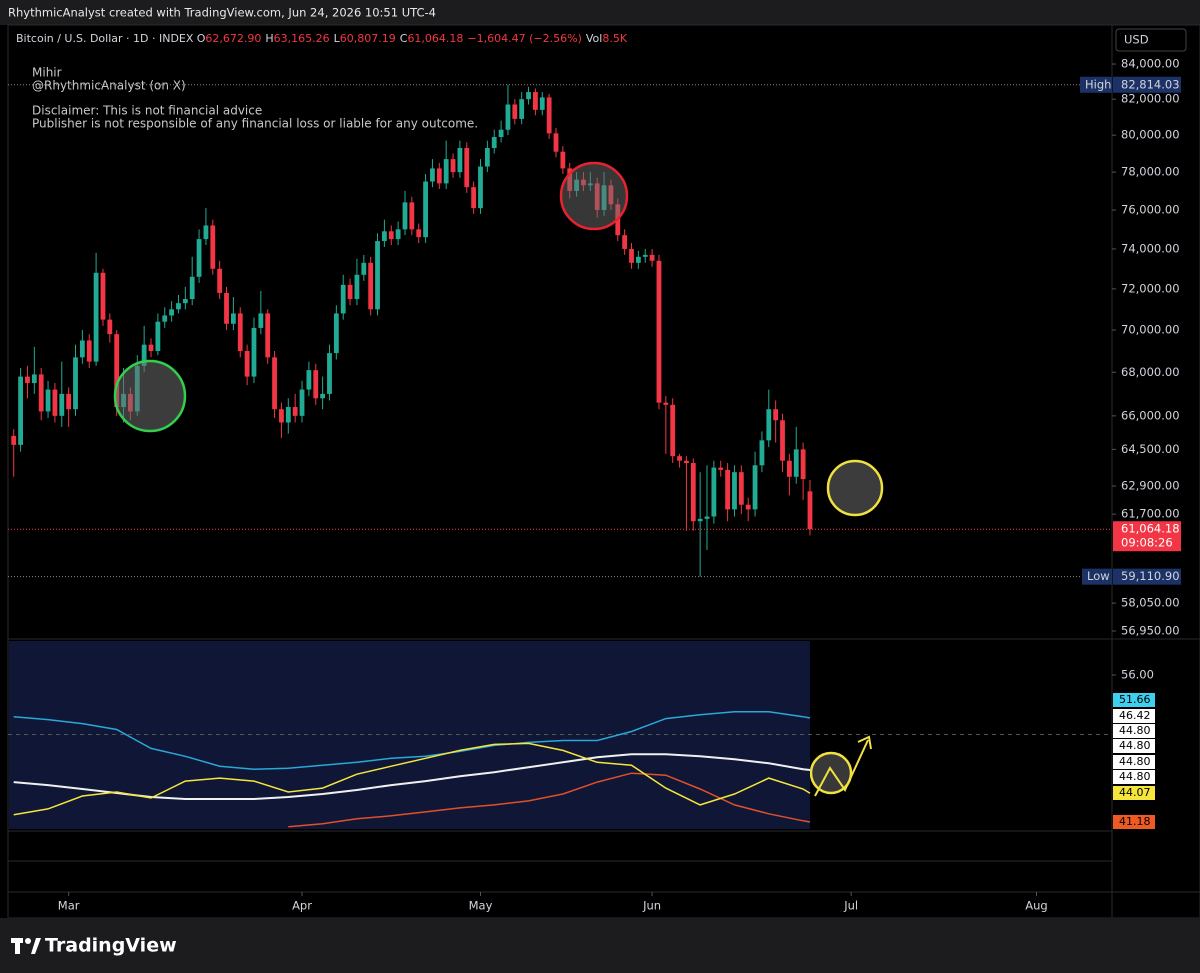 This screenshot has height=973, width=1200. Describe the element at coordinates (1150, 330) in the screenshot. I see `y-tick-label: 70,000.00` at that location.